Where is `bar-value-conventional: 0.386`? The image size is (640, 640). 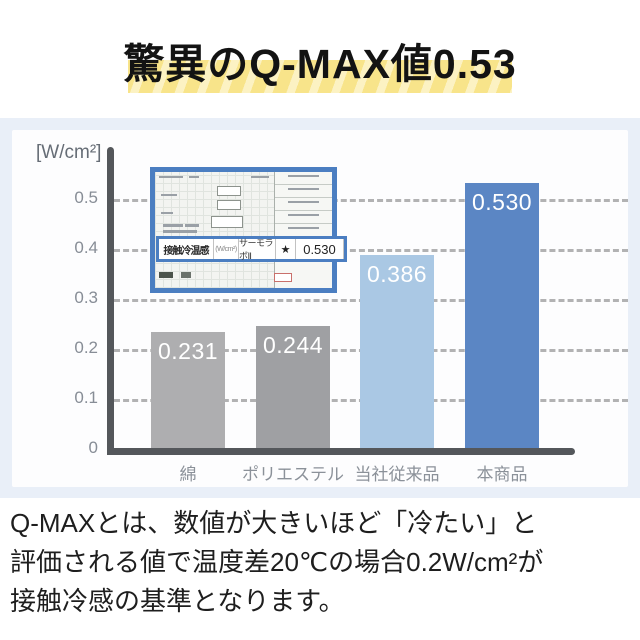
bar-value-conventional: 0.386 is located at coordinates (397, 274).